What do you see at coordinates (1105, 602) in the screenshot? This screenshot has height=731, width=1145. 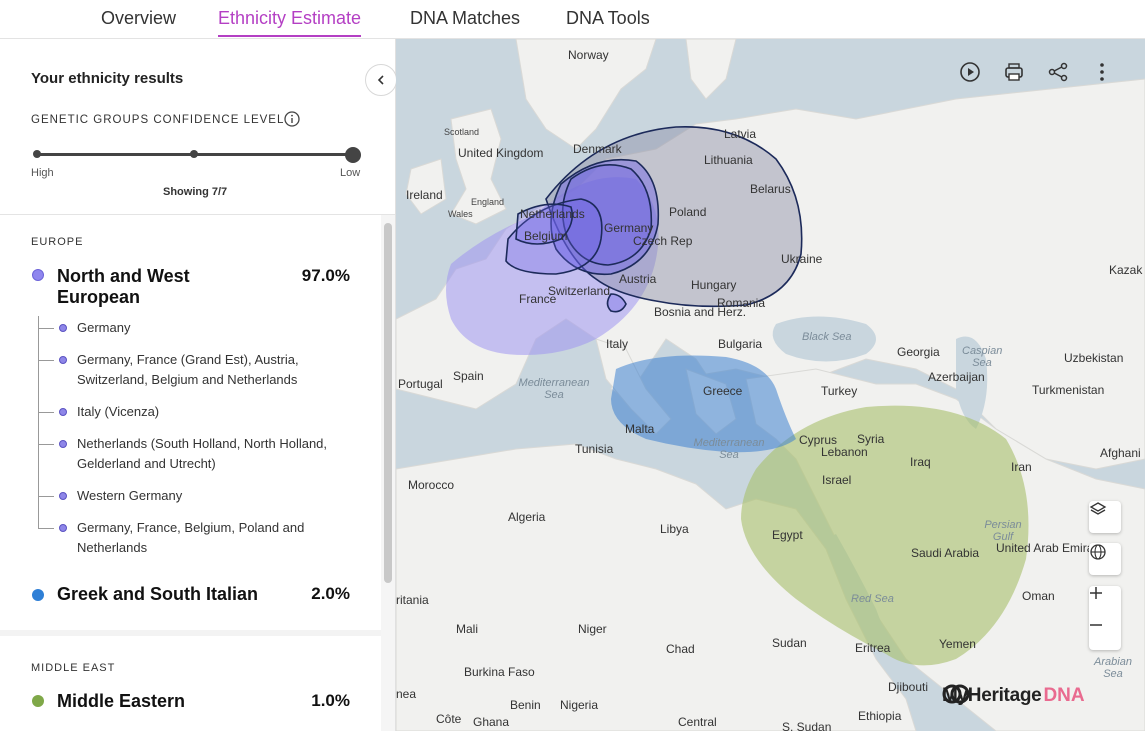 I see `zoom-in-button` at bounding box center [1105, 602].